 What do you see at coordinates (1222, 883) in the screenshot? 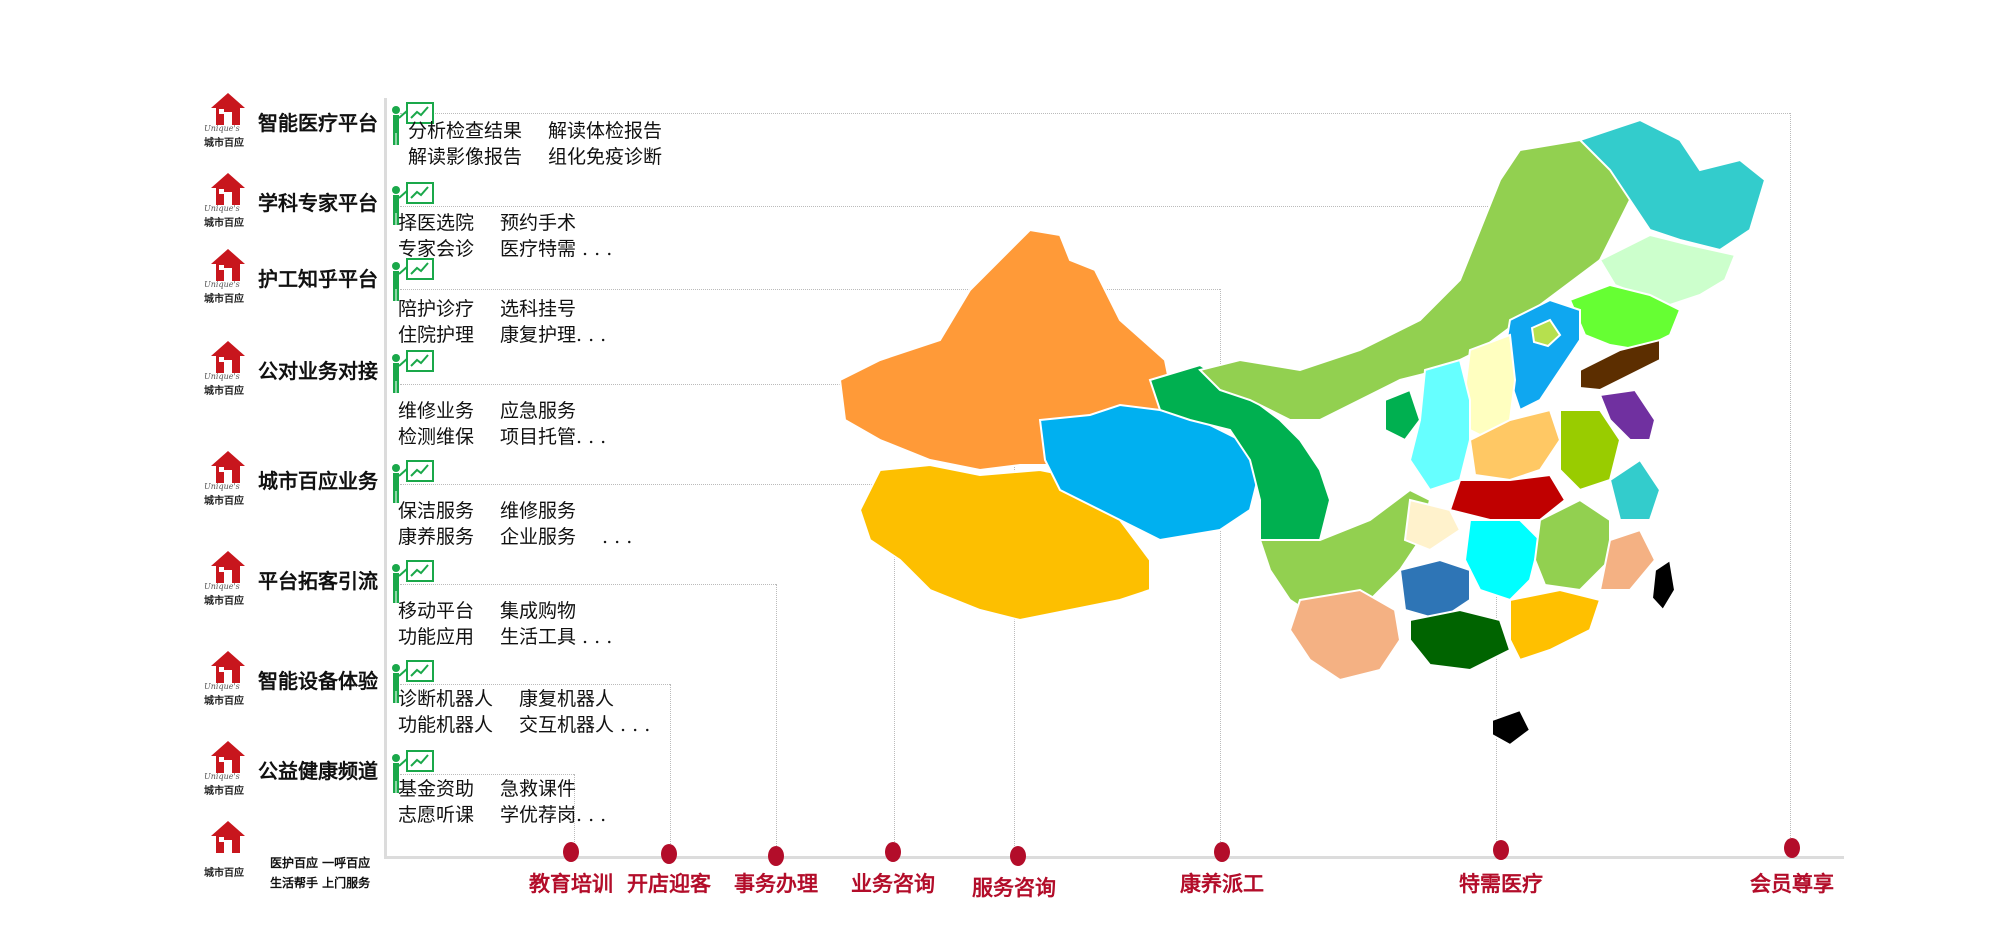
I see `category-elderly-care: 康养派工` at bounding box center [1222, 883].